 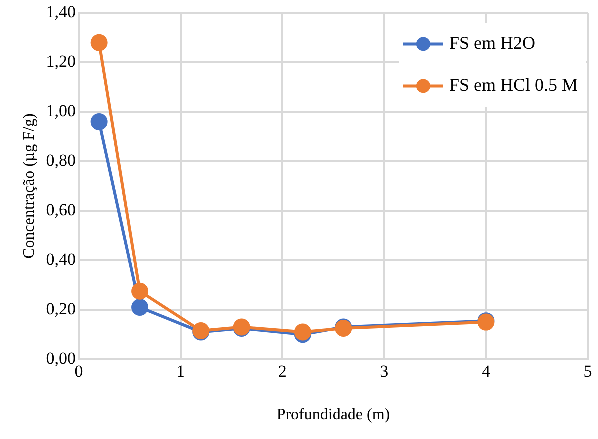 I want to click on x-tick-label: 3, so click(x=384, y=372).